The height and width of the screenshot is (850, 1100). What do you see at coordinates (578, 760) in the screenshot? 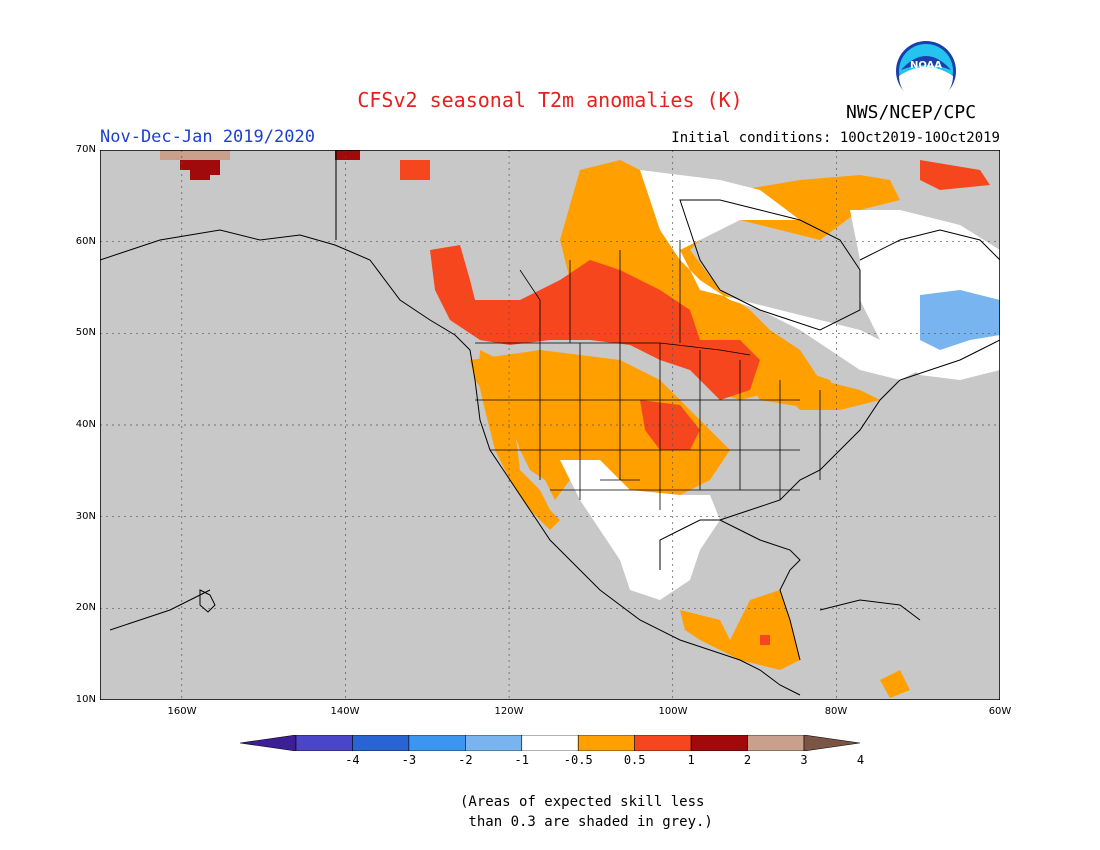
I see `colorbar-label: -0.5` at bounding box center [578, 760].